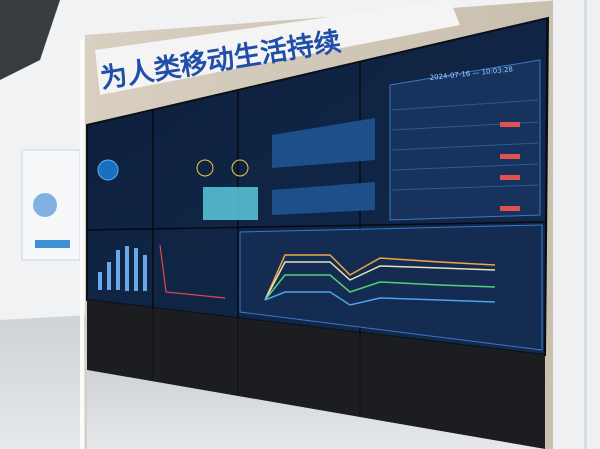  Describe the element at coordinates (256, 364) in the screenshot. I see `cabinet-seams` at that location.